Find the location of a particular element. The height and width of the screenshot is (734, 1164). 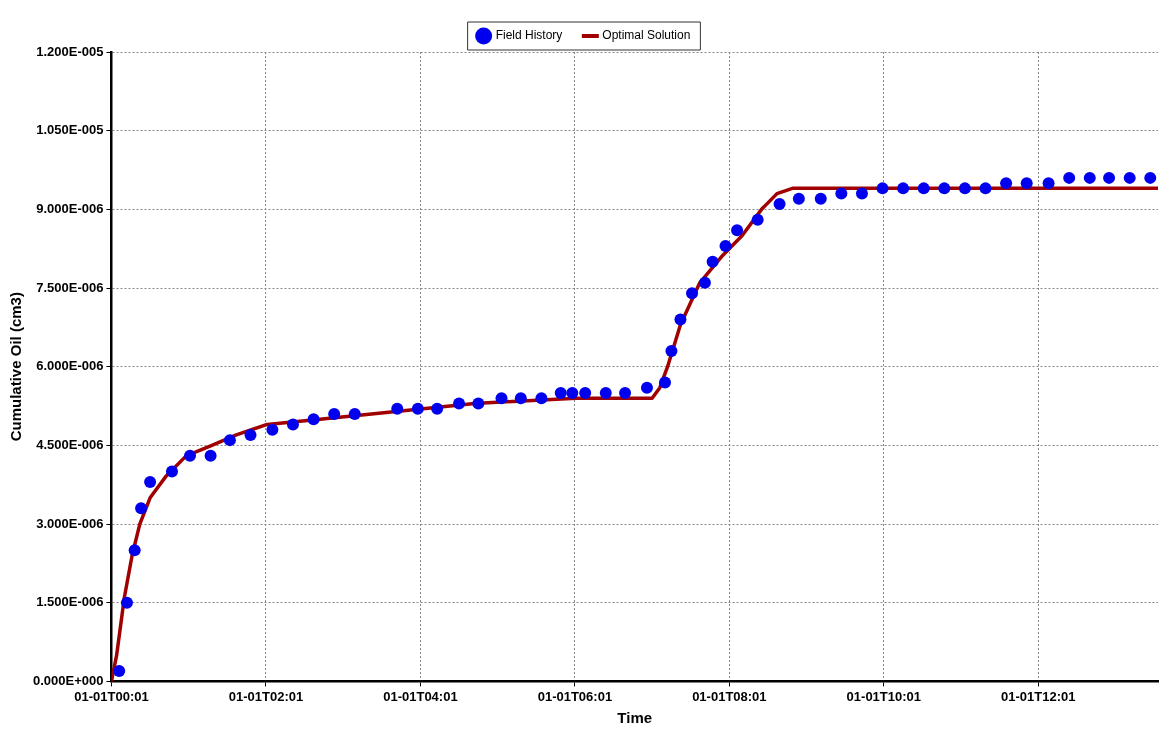

x-tick-label: 01-01T04:01 is located at coordinates (420, 696).